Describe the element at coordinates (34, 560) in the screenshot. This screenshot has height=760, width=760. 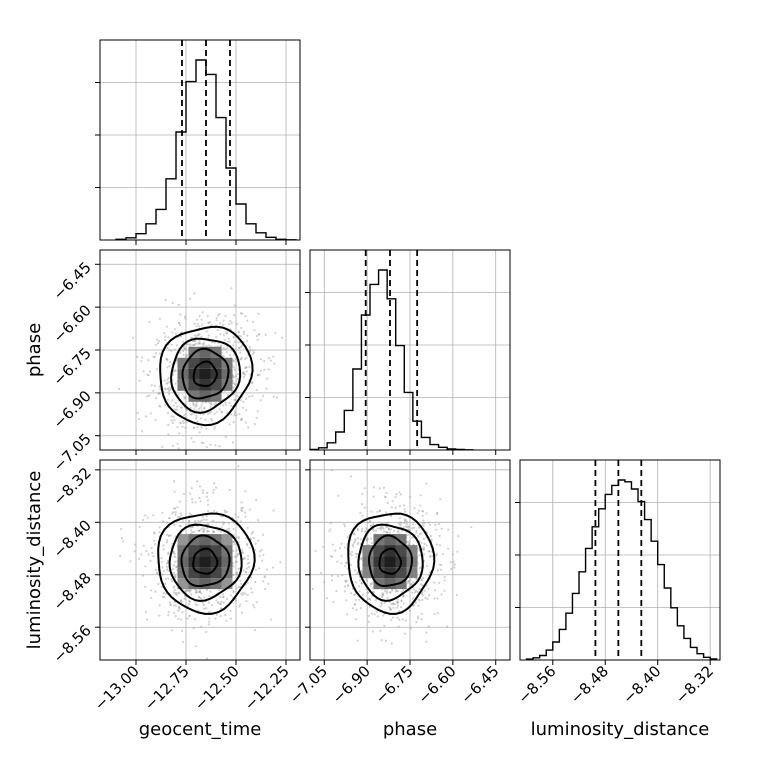
I see `y-axis-label-luminosity-distance: luminosity_distance` at that location.